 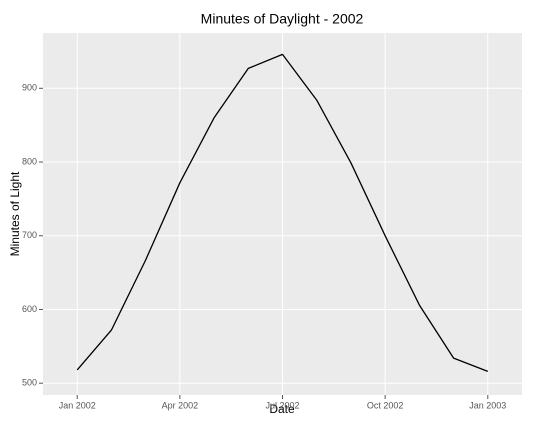 I want to click on x-tick-label: Oct 2002, so click(x=385, y=405).